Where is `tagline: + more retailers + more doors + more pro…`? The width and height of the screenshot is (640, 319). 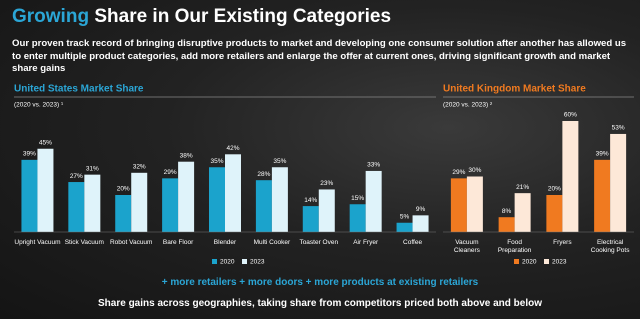 tagline: + more retailers + more doors + more pro… is located at coordinates (320, 282).